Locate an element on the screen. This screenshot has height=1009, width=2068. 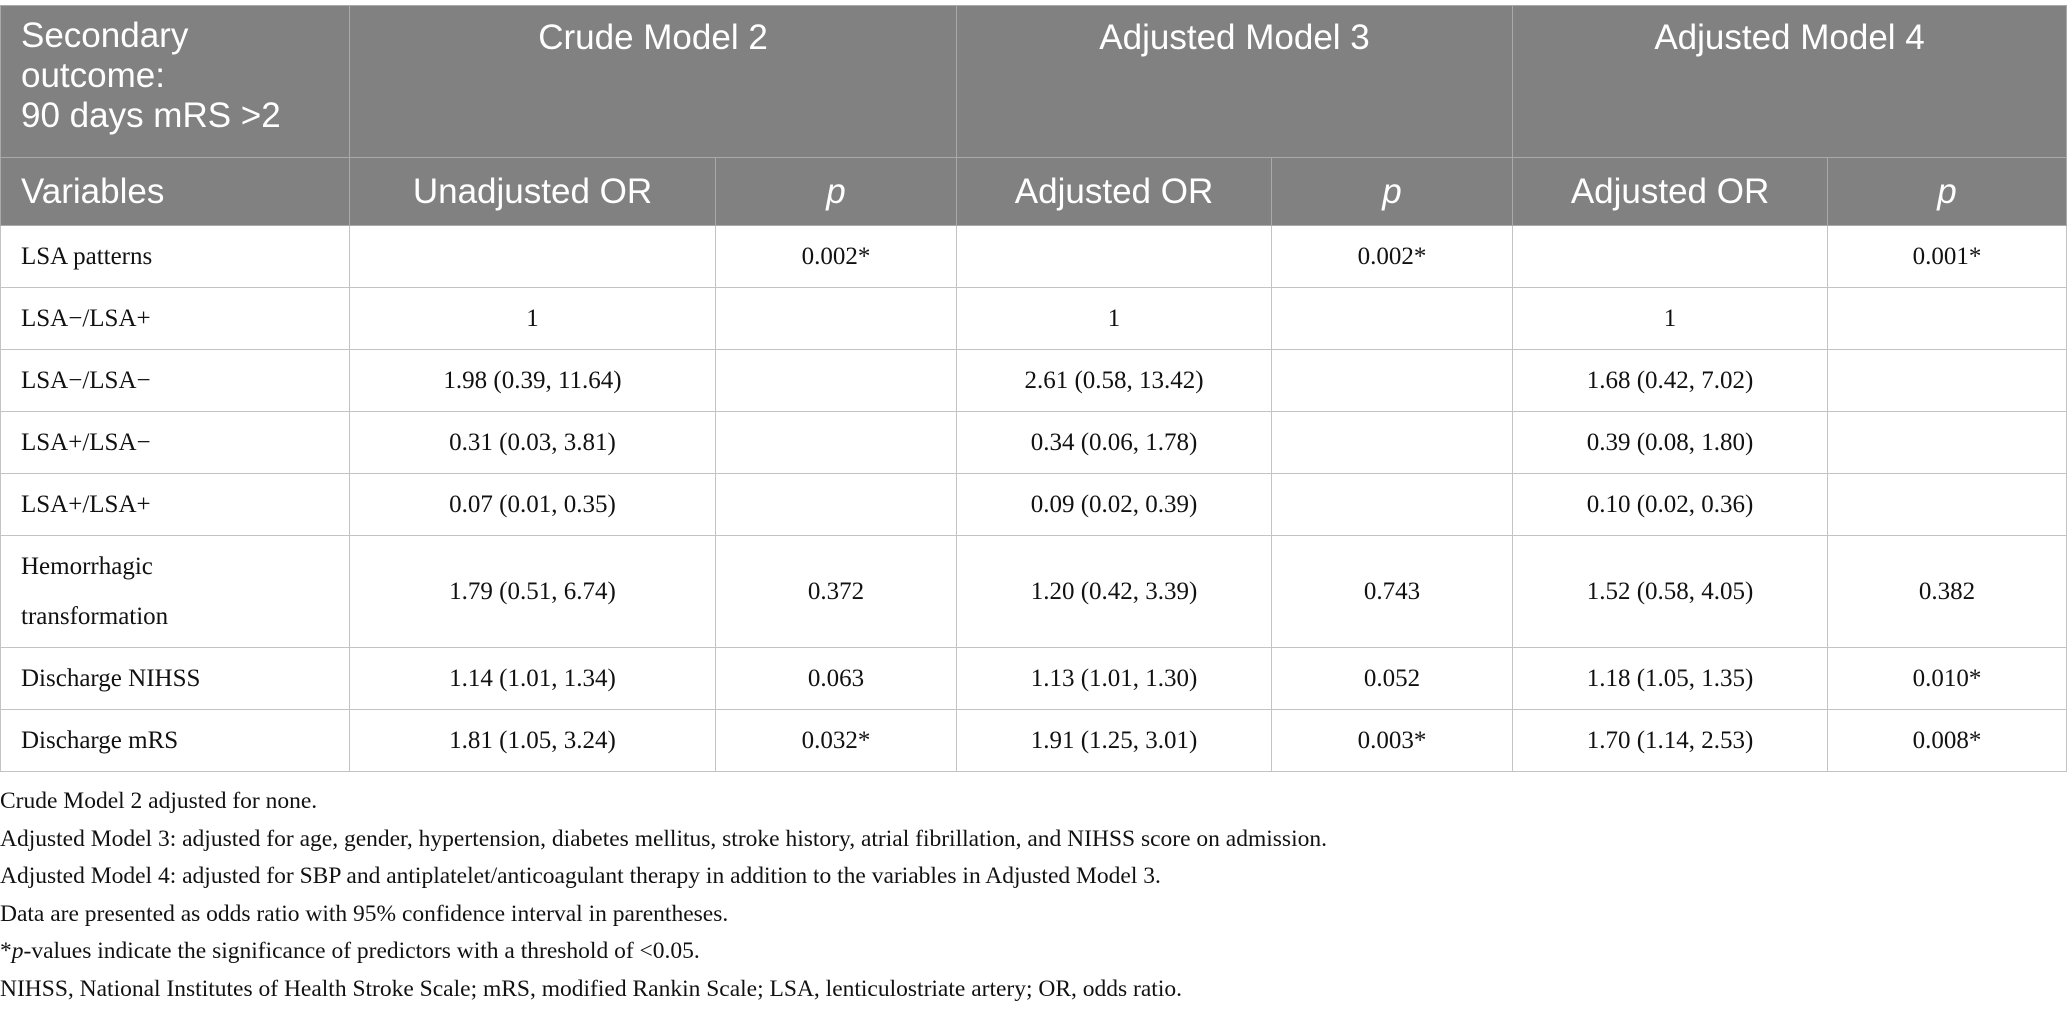
model-header-adjusted-3: Adjusted Model 3 is located at coordinates (1235, 81).